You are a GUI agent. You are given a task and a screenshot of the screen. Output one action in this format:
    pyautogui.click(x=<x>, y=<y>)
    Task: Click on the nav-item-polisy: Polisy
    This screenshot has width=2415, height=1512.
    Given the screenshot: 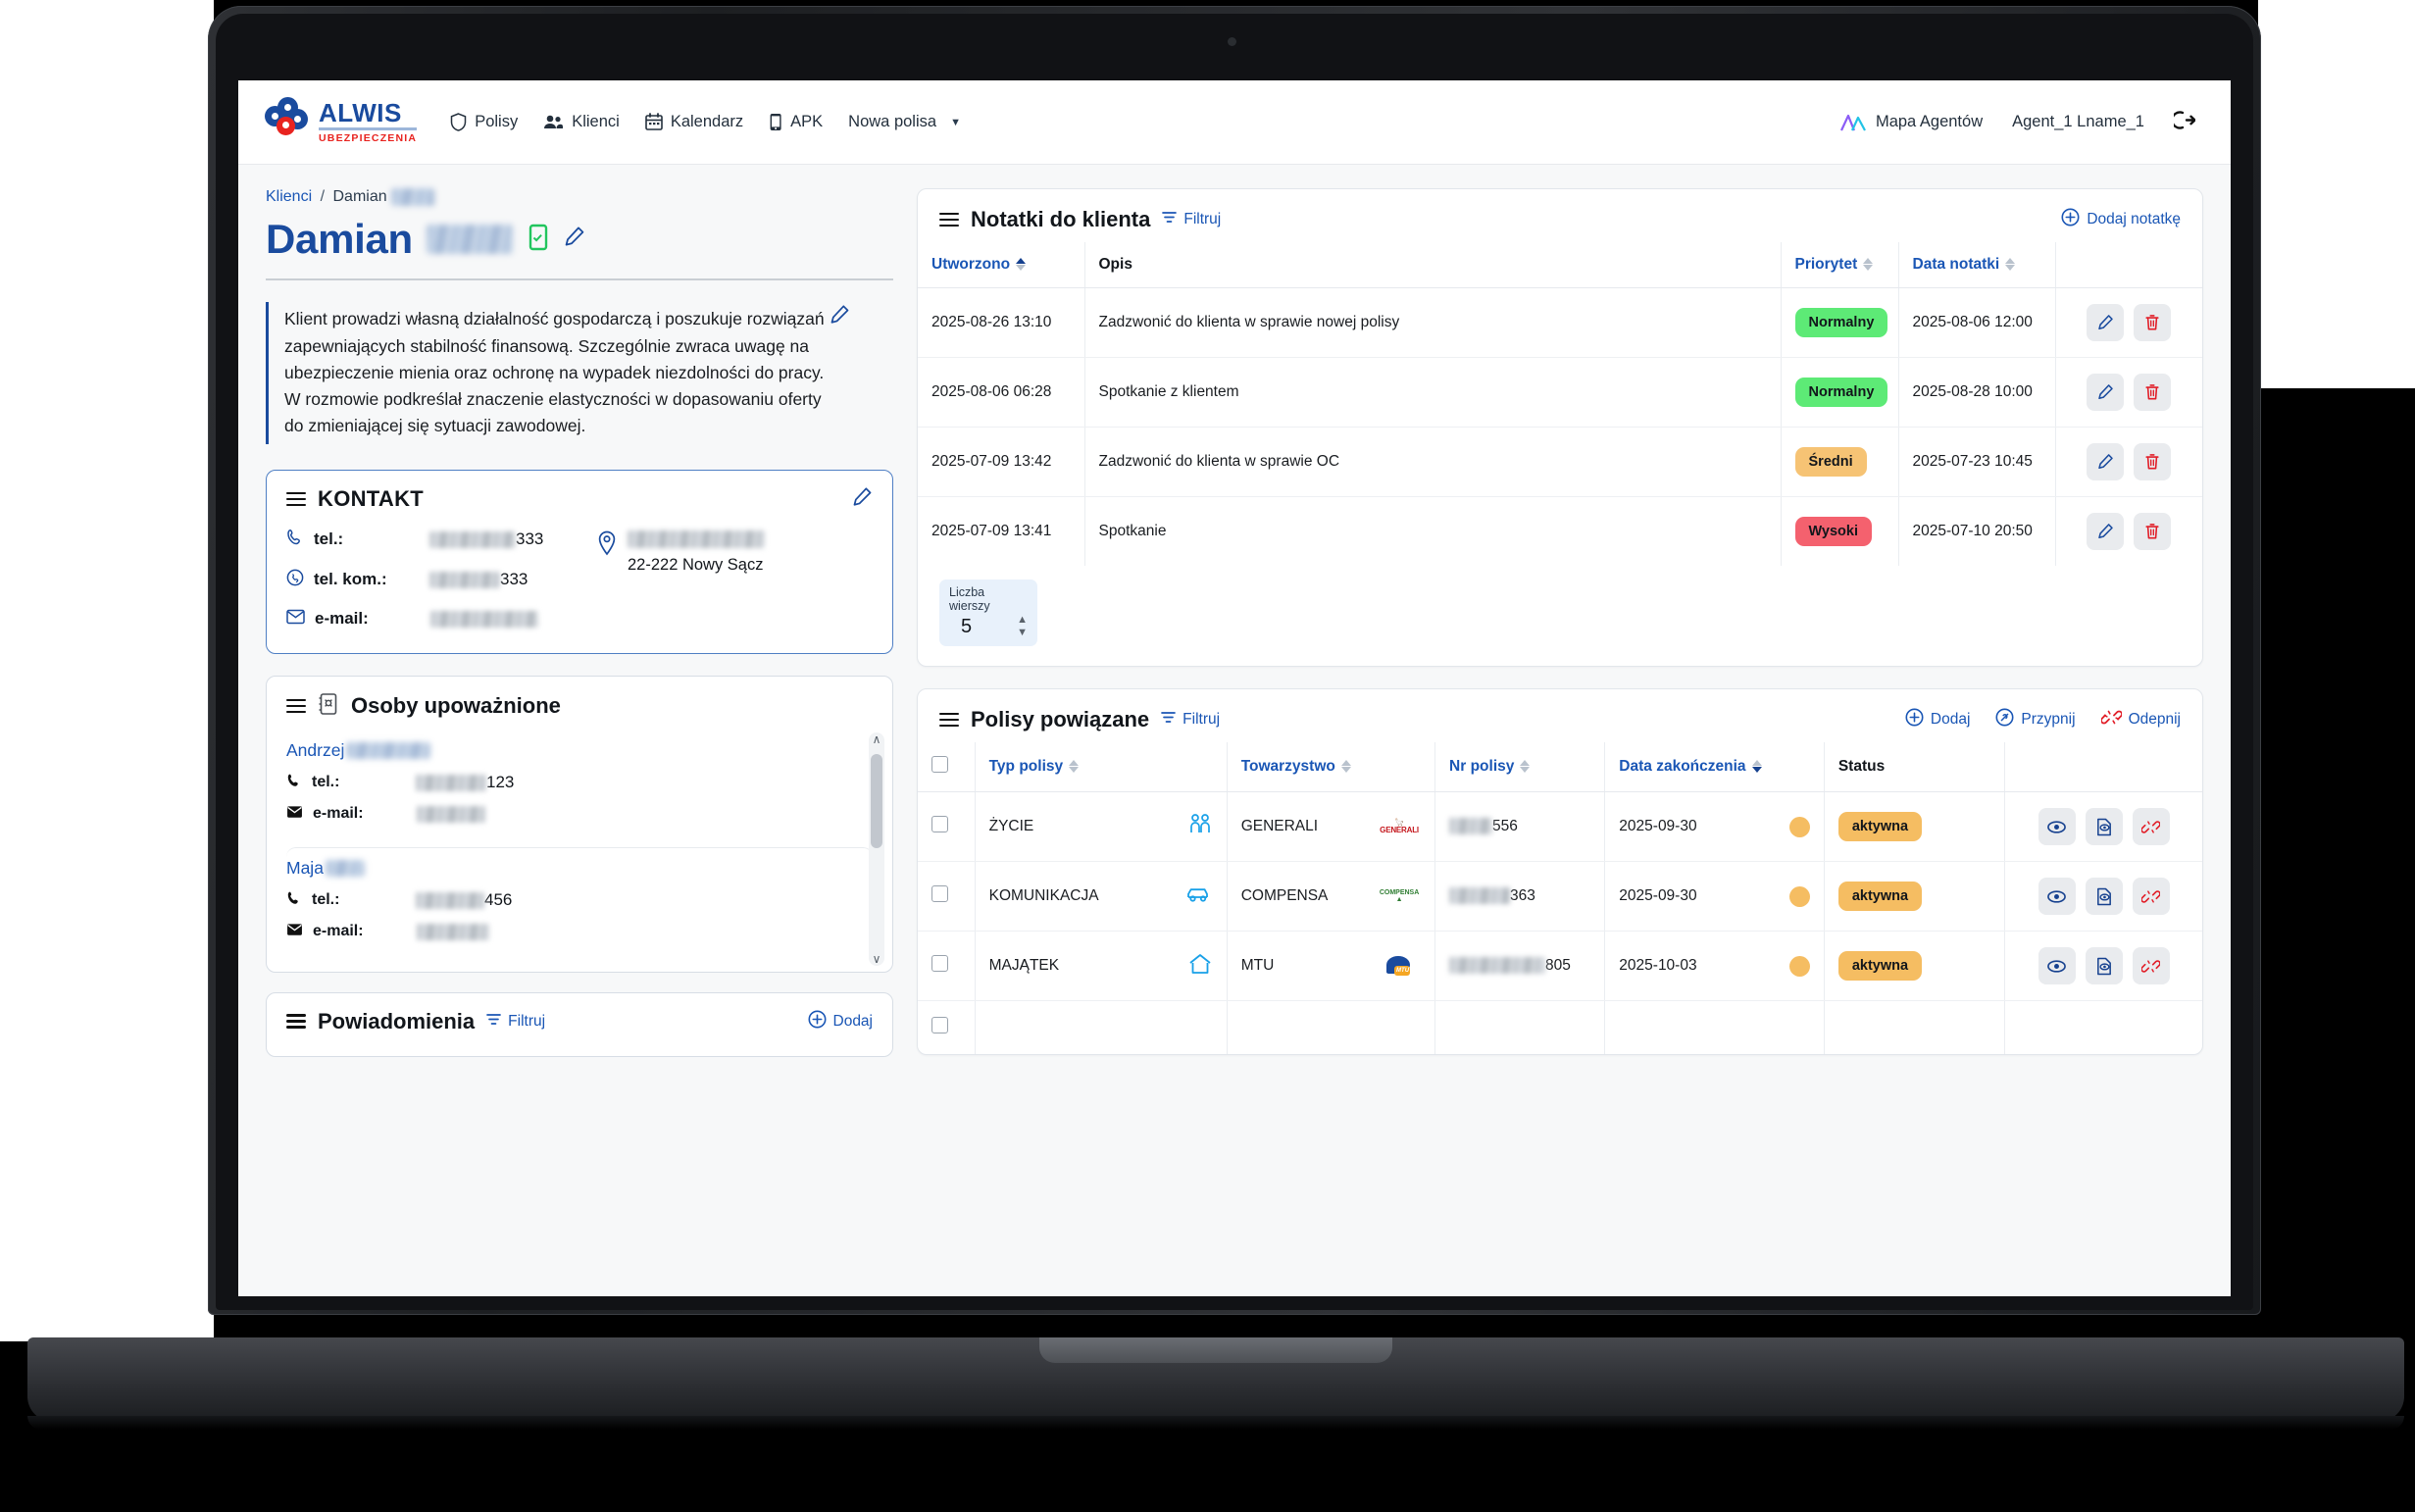 What is the action you would take?
    pyautogui.click(x=484, y=122)
    